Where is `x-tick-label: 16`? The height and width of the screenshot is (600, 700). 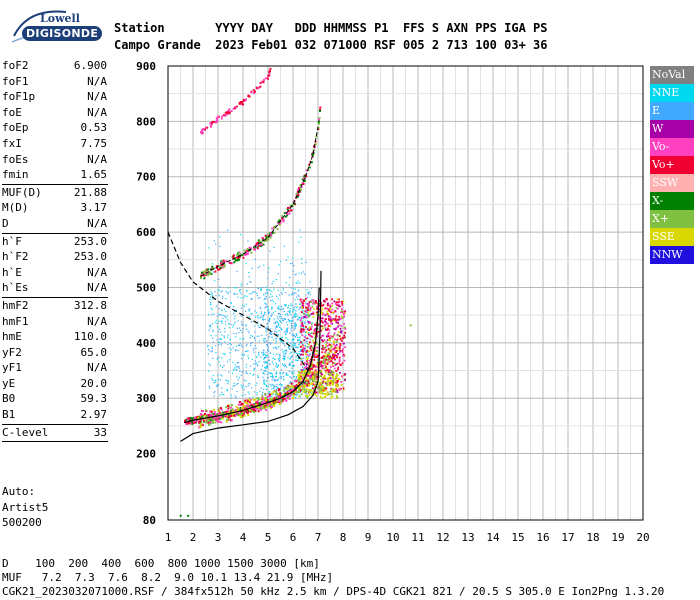 x-tick-label: 16 is located at coordinates (542, 537).